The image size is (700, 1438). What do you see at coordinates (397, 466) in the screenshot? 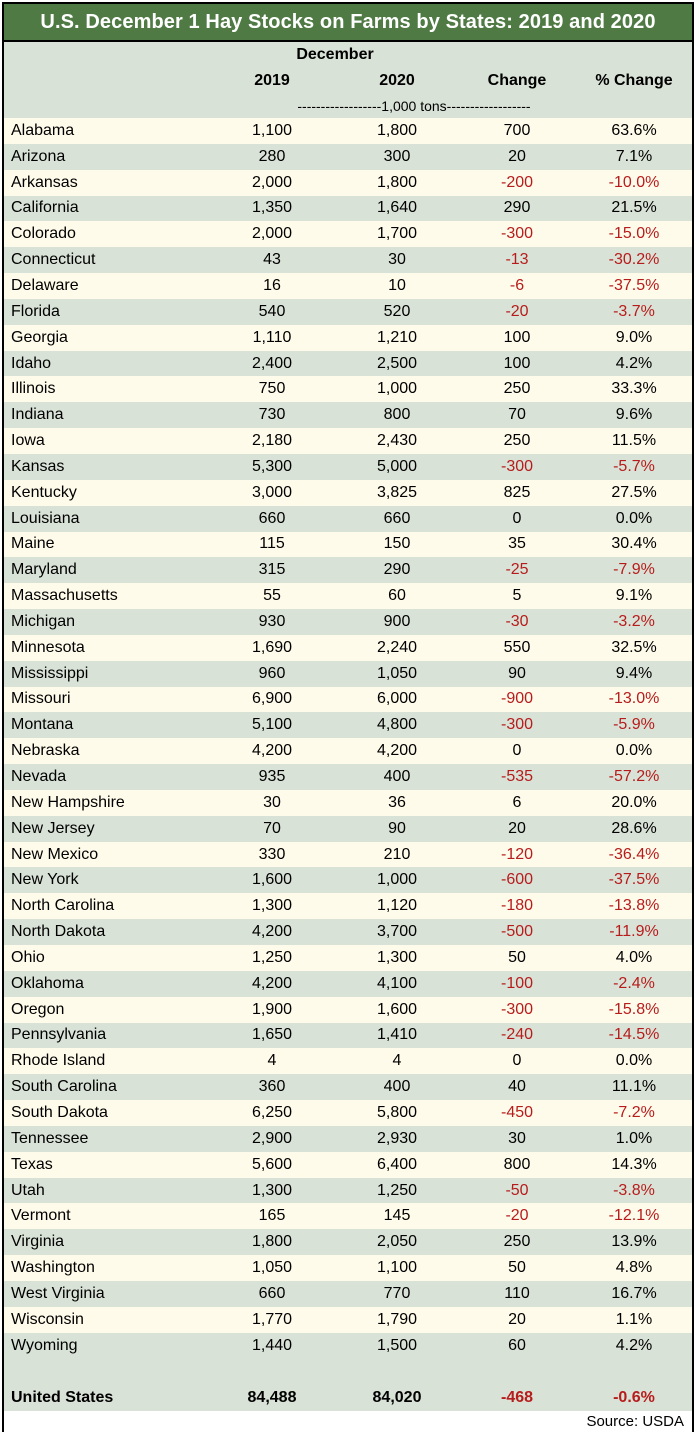
I see `value-2020-cell: 5,000` at bounding box center [397, 466].